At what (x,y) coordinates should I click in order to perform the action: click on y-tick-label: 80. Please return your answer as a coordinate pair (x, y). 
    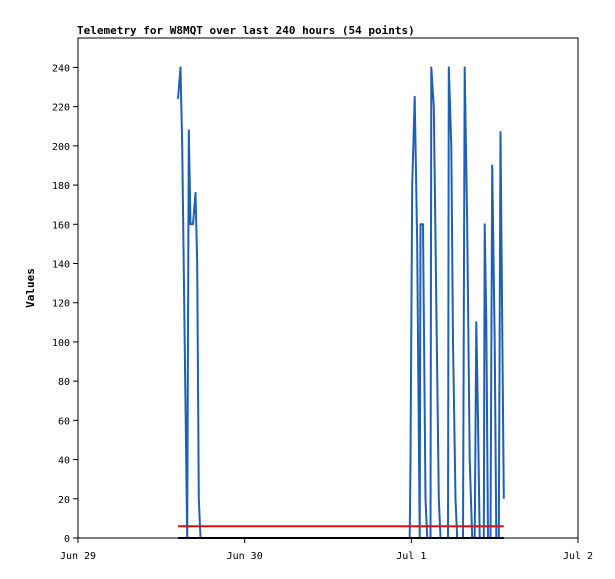
    Looking at the image, I should click on (64, 382).